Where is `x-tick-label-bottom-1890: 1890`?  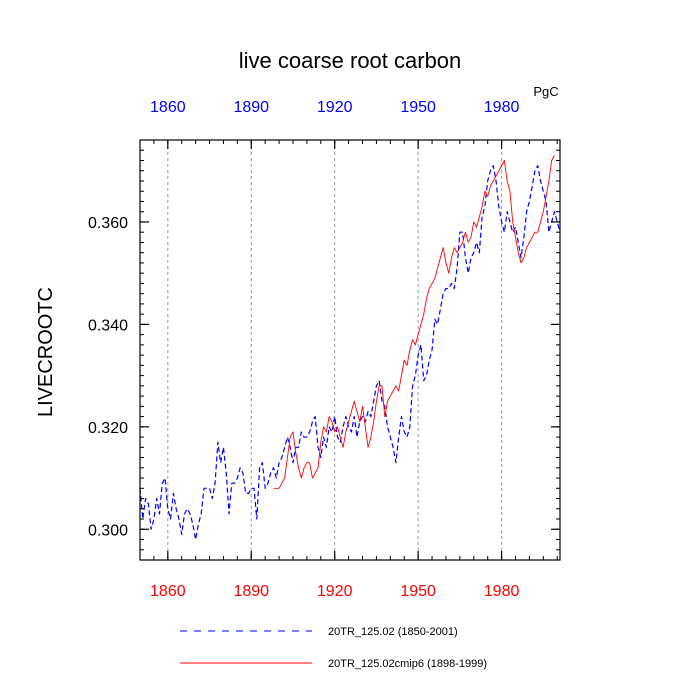
x-tick-label-bottom-1890: 1890 is located at coordinates (251, 591).